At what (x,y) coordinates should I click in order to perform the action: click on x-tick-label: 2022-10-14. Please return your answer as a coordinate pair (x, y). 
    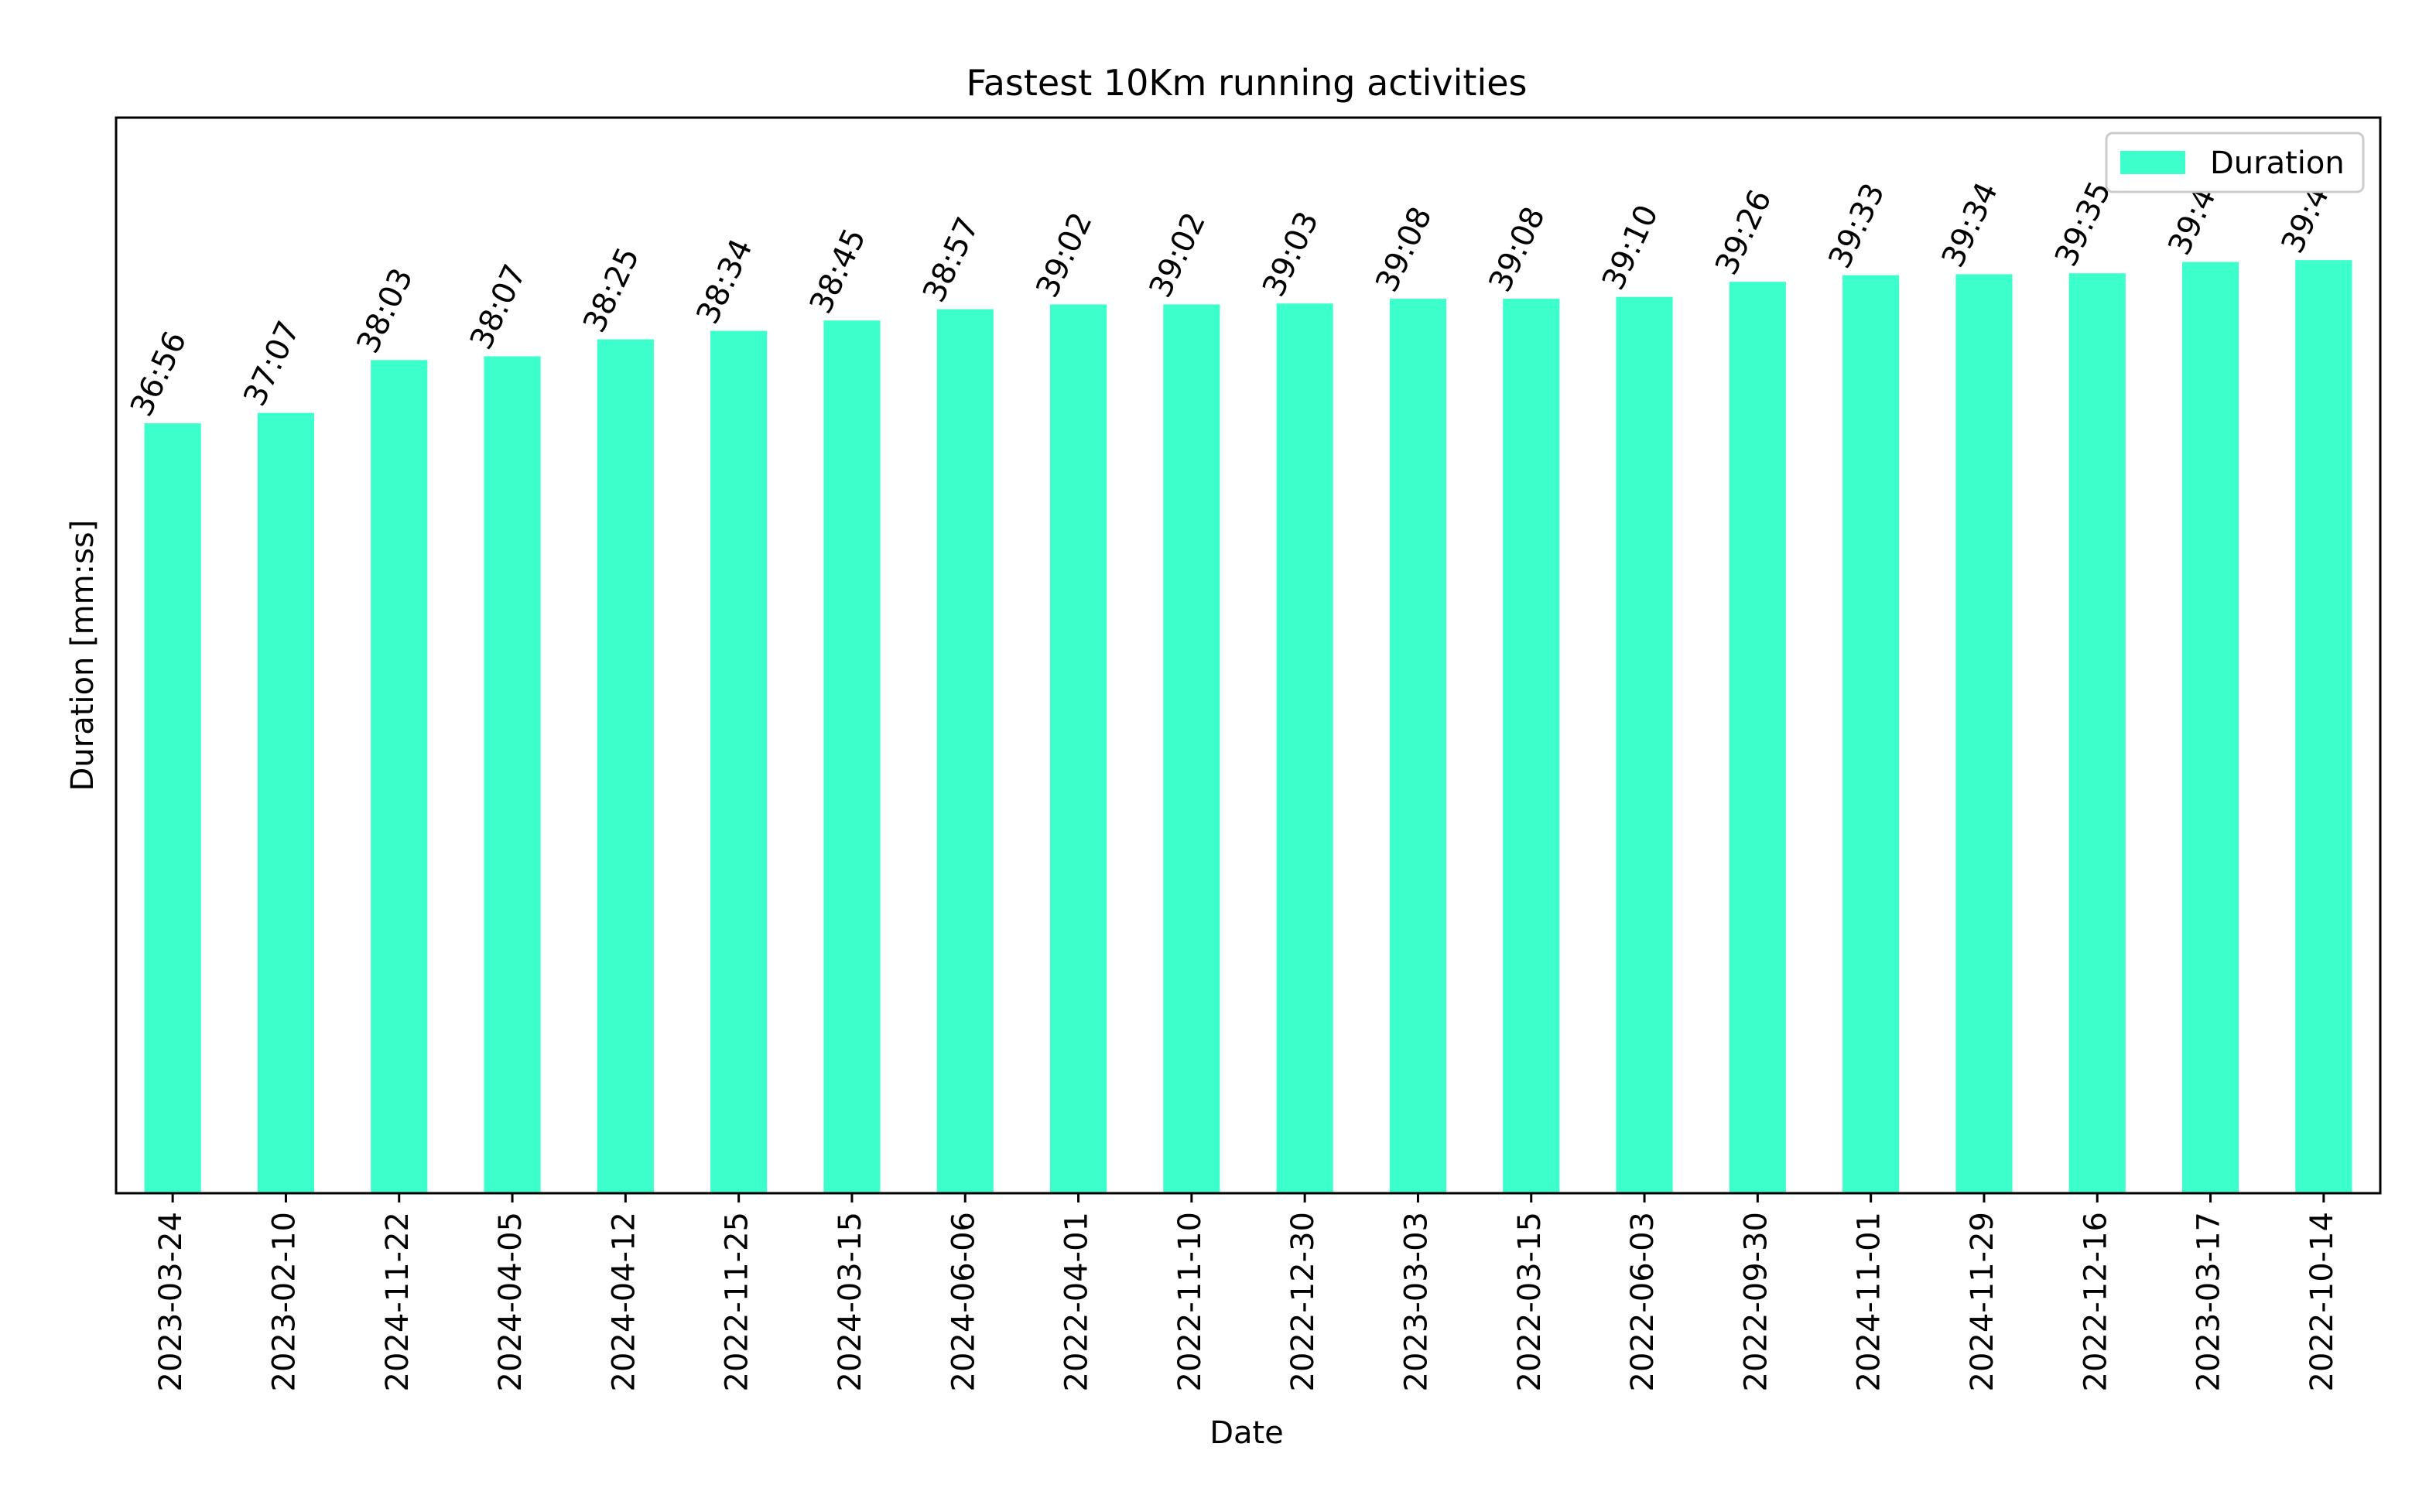
    Looking at the image, I should click on (2322, 1301).